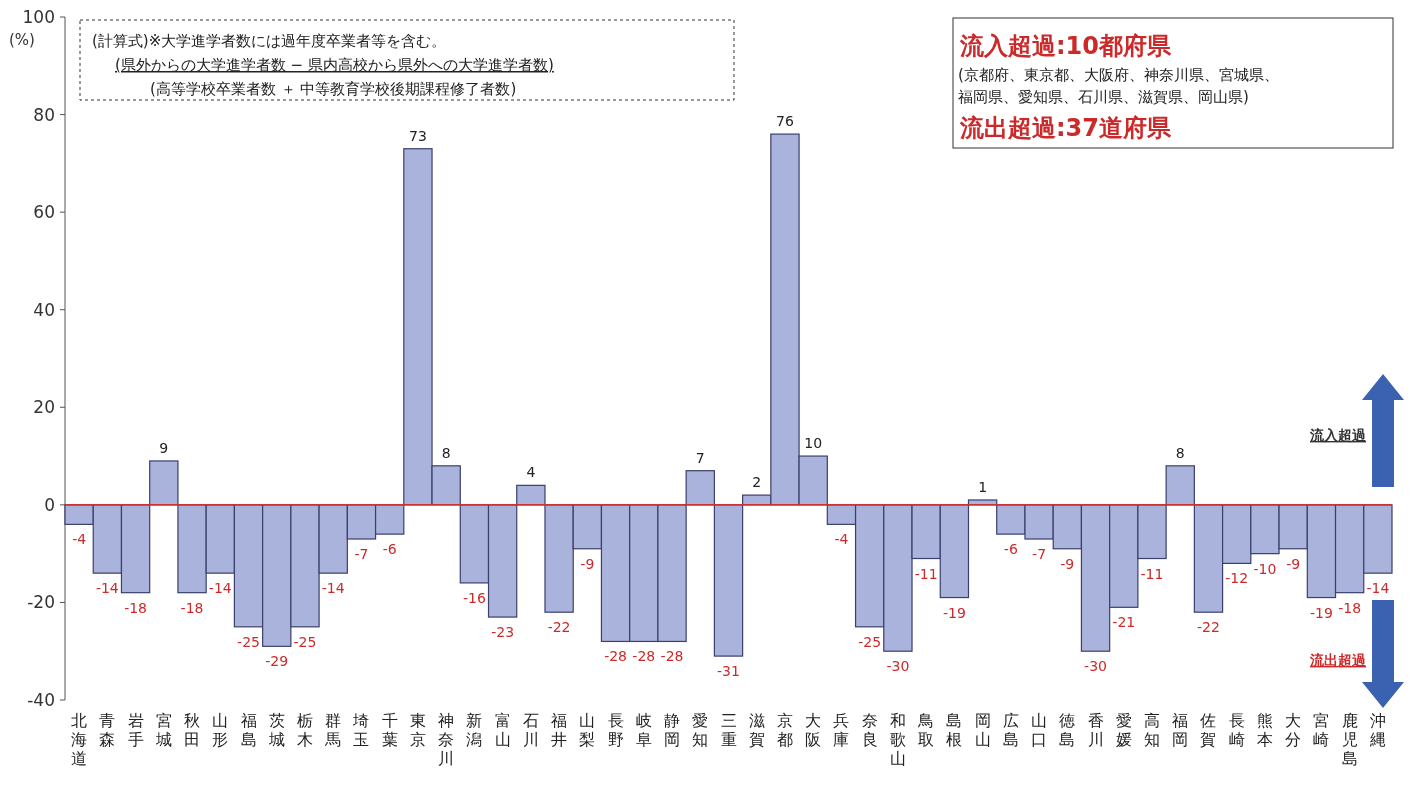 This screenshot has width=1413, height=787. Describe the element at coordinates (1065, 46) in the screenshot. I see `annotation: 流入超過:10都府県` at that location.